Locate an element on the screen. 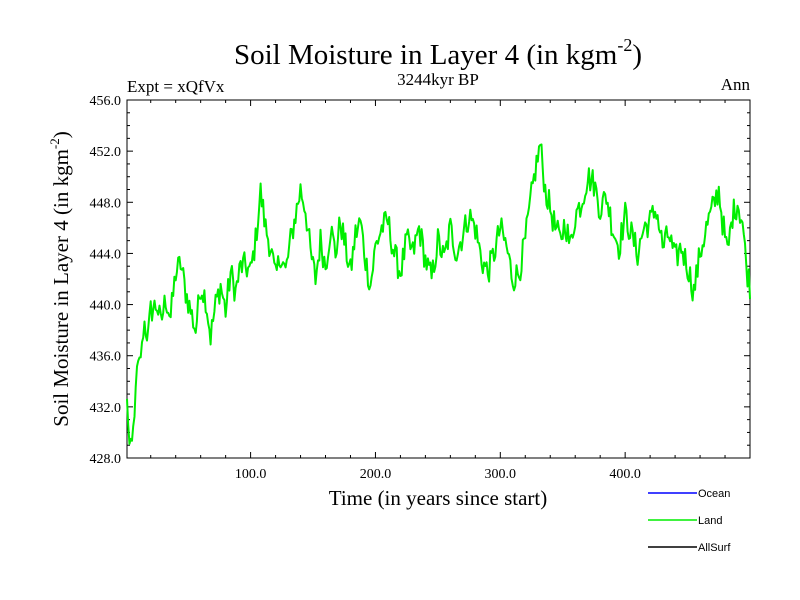 The height and width of the screenshot is (600, 800). x-tick-label: 300.0 is located at coordinates (501, 474).